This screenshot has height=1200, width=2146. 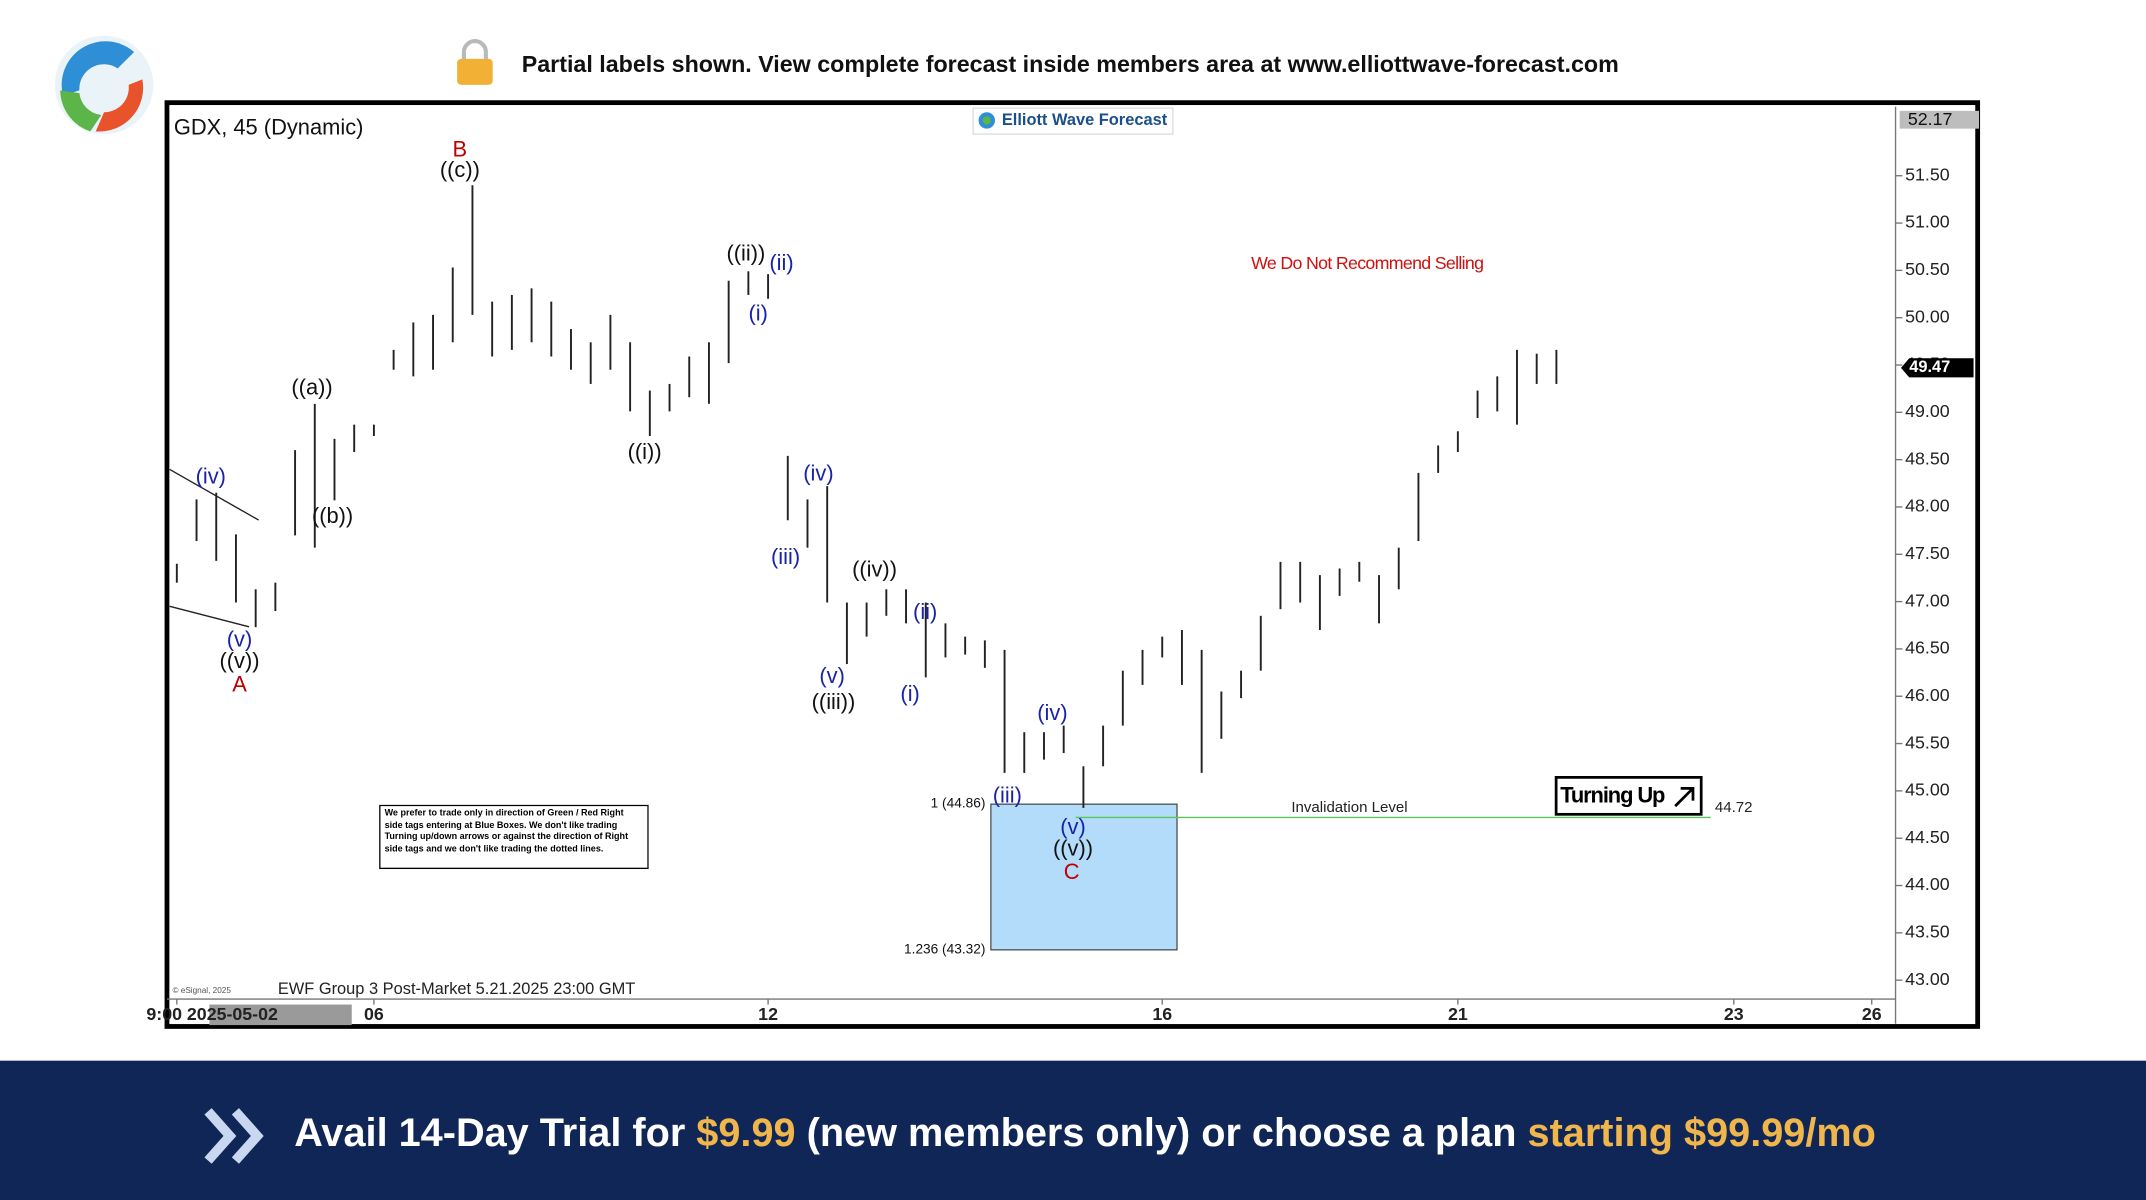 I want to click on y-tick-label: 46.00, so click(x=1927, y=695).